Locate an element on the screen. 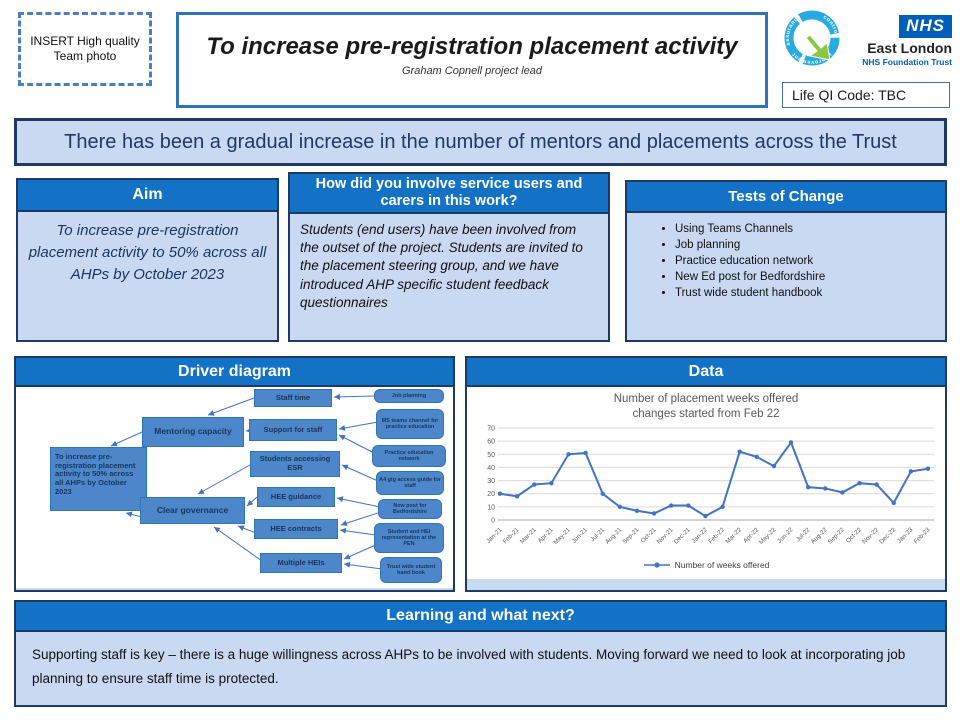 This screenshot has width=960, height=720. svg-text: Sep-21 is located at coordinates (630, 535).